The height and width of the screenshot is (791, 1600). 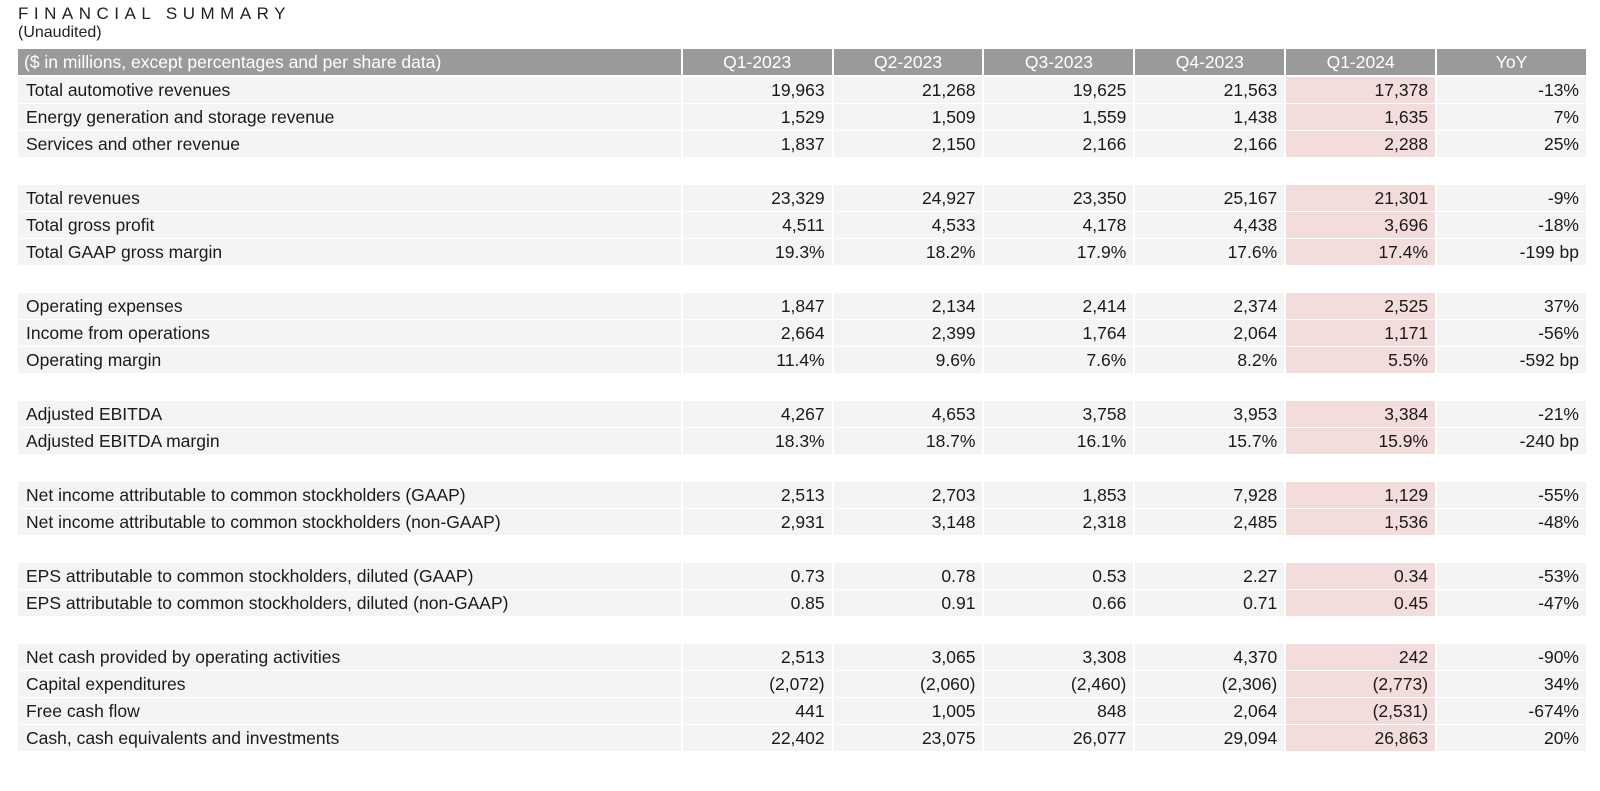 I want to click on highlighted-value-cell: 242, so click(x=1361, y=657).